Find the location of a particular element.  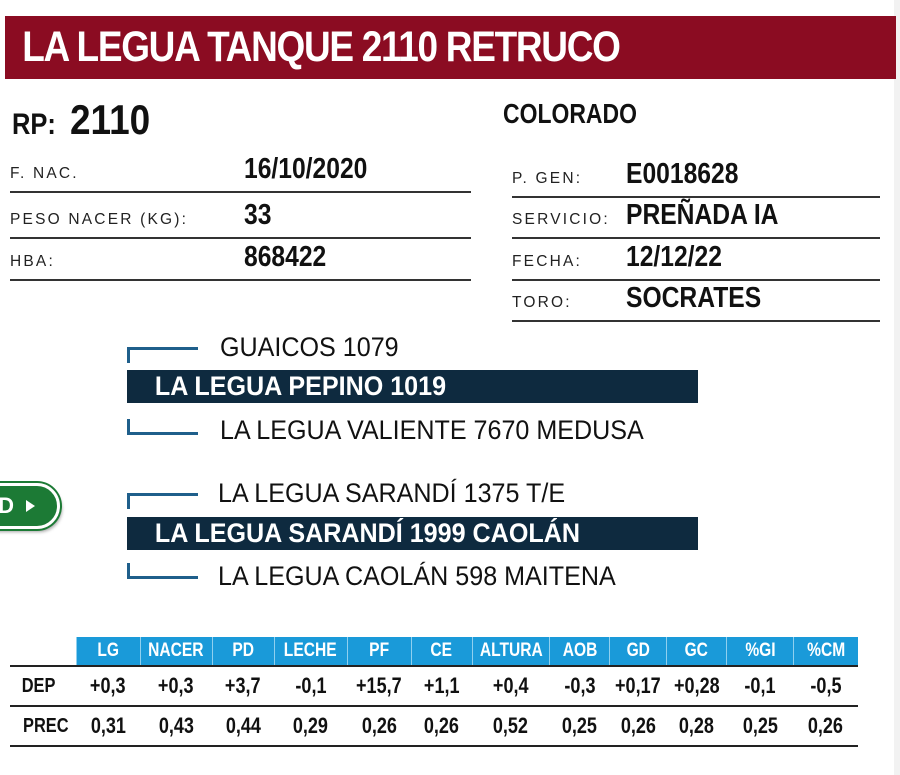

sire-dam-name: LA LEGUA VALIENTE 7670 MEDUSA is located at coordinates (432, 430).